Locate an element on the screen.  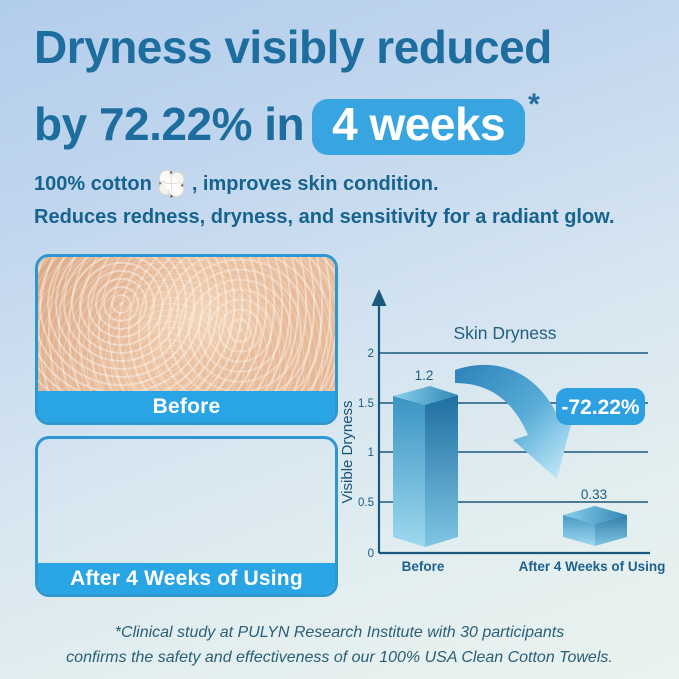
bar-before is located at coordinates (425, 466).